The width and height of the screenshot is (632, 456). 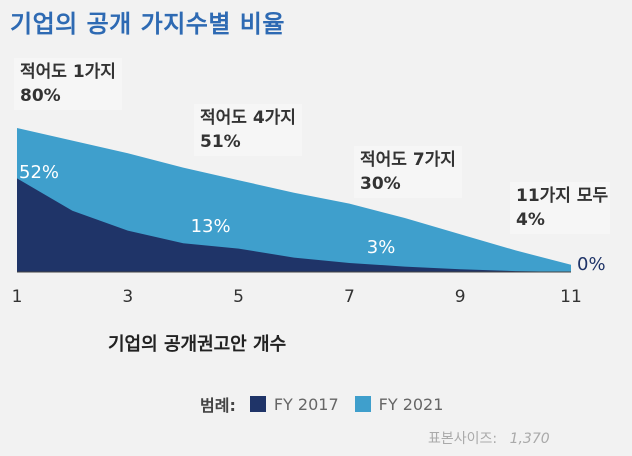 What do you see at coordinates (127, 297) in the screenshot?
I see `x-tick-label: 3` at bounding box center [127, 297].